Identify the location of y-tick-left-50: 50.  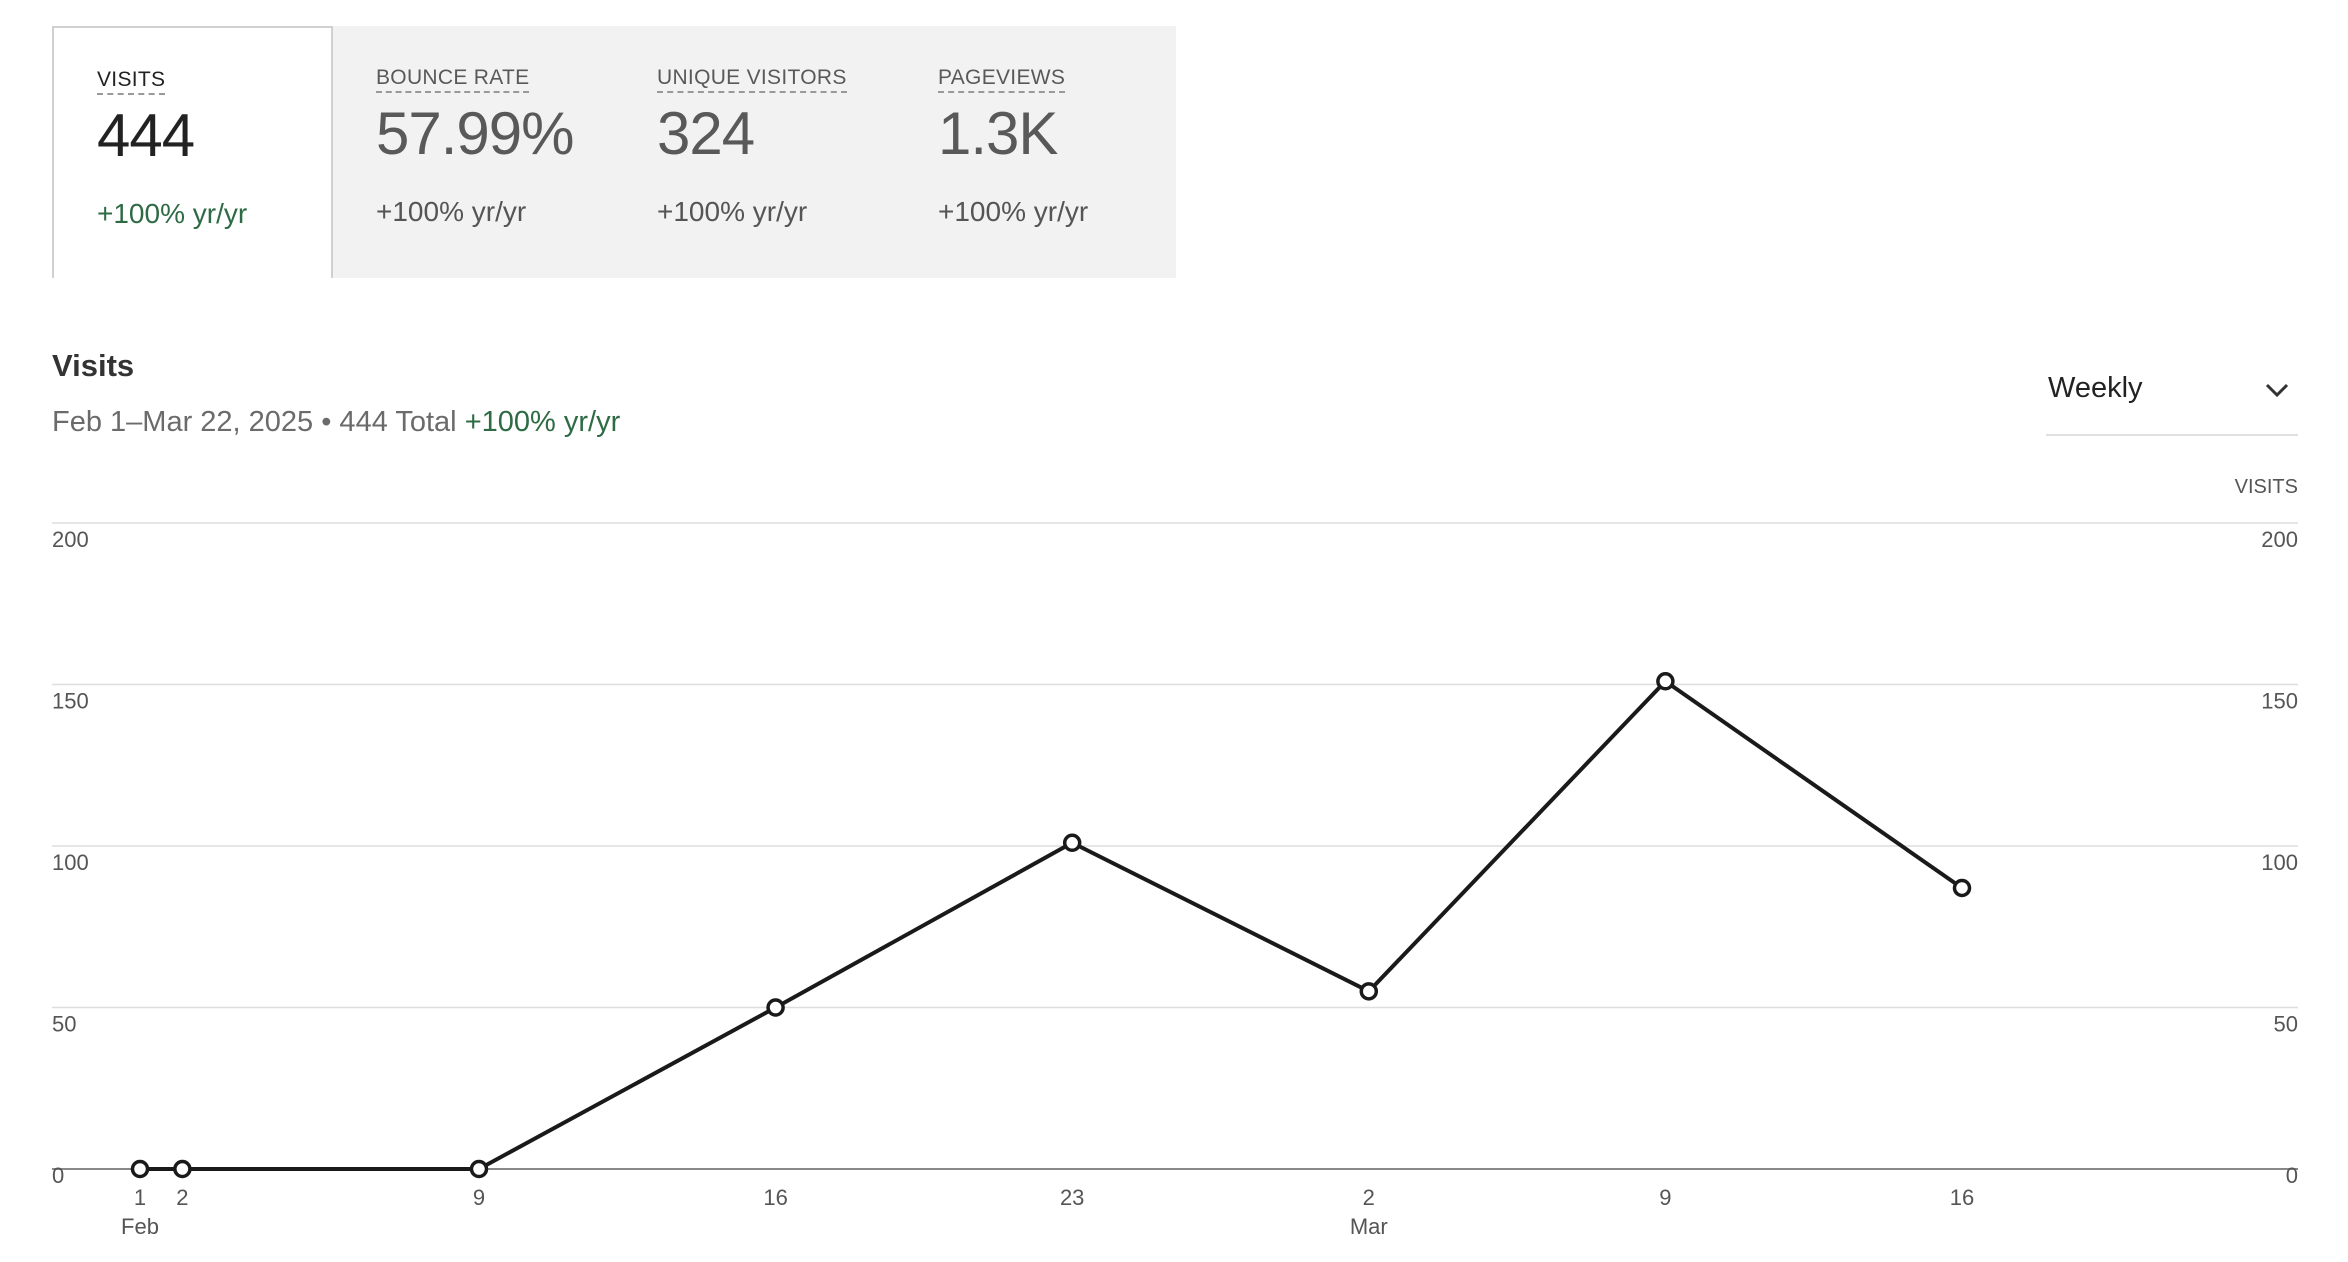
(64, 1024).